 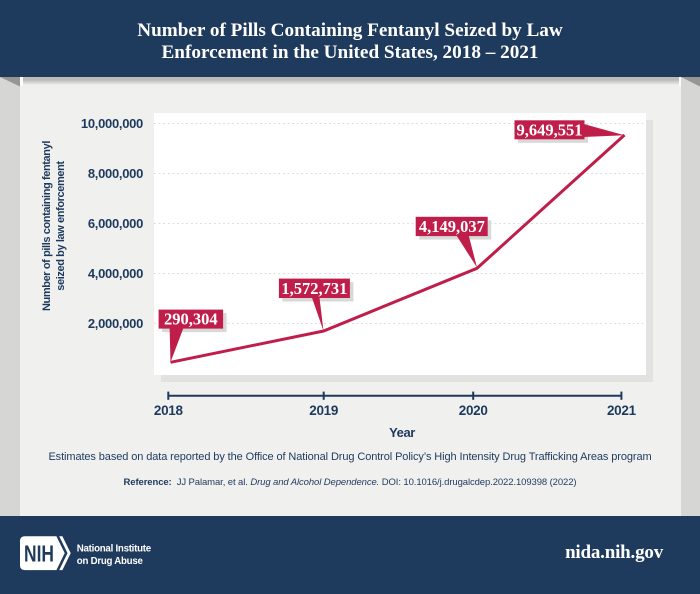 I want to click on svg-text: 1,572,731, so click(x=314, y=288).